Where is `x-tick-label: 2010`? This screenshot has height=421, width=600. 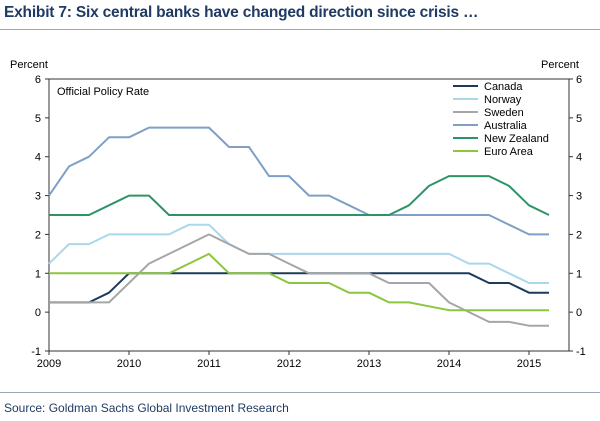 x-tick-label: 2010 is located at coordinates (129, 364).